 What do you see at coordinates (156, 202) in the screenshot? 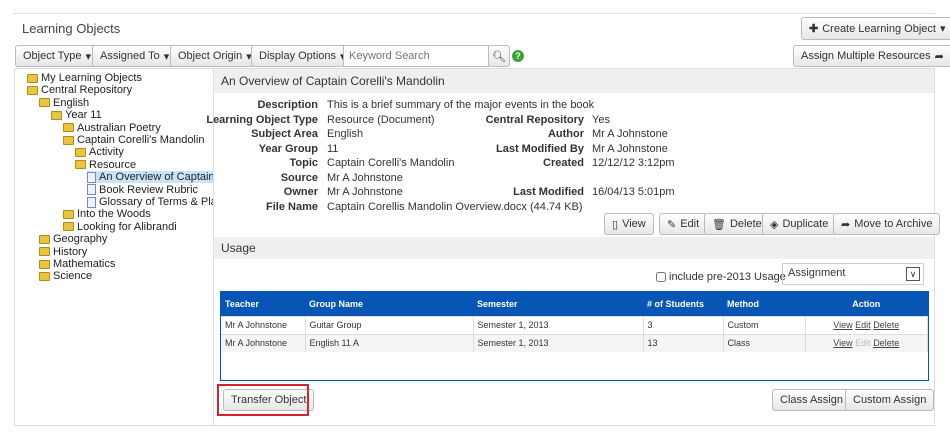
I see `tree-node-label: Glossary of Terms & Places` at bounding box center [156, 202].